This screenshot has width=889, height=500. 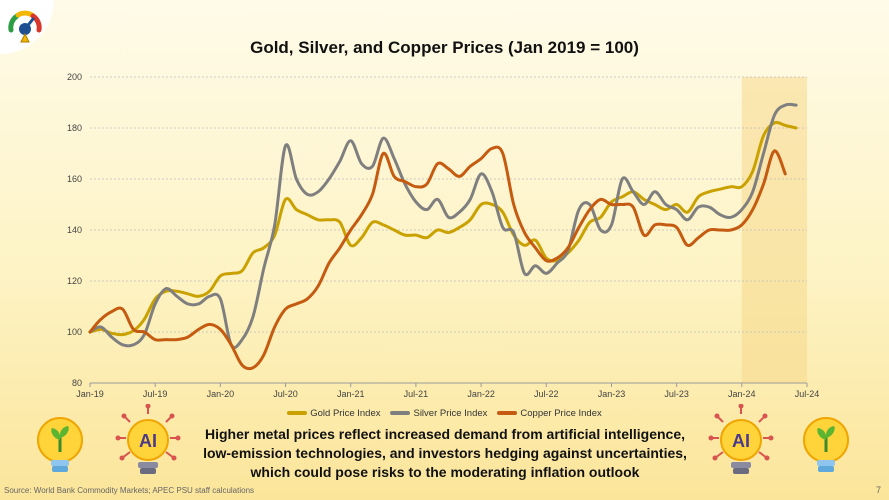 What do you see at coordinates (285, 394) in the screenshot?
I see `x-tick-label: Jul-20` at bounding box center [285, 394].